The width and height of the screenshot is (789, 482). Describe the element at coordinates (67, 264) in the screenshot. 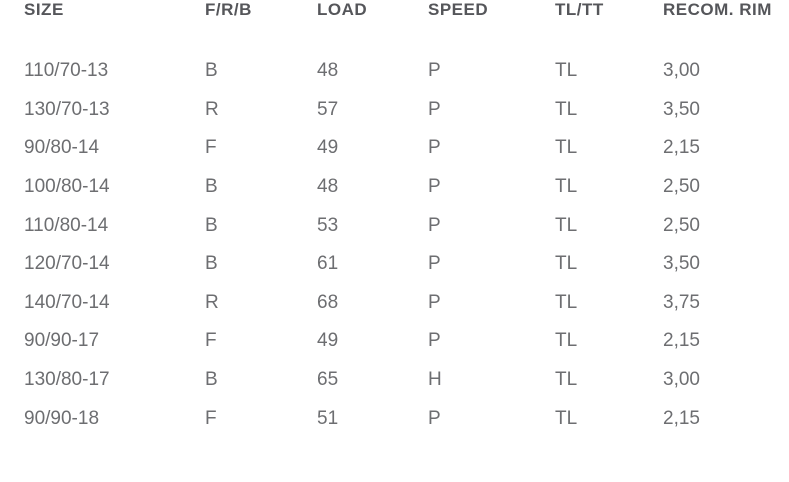

I see `cell-size: 120/70-14` at that location.